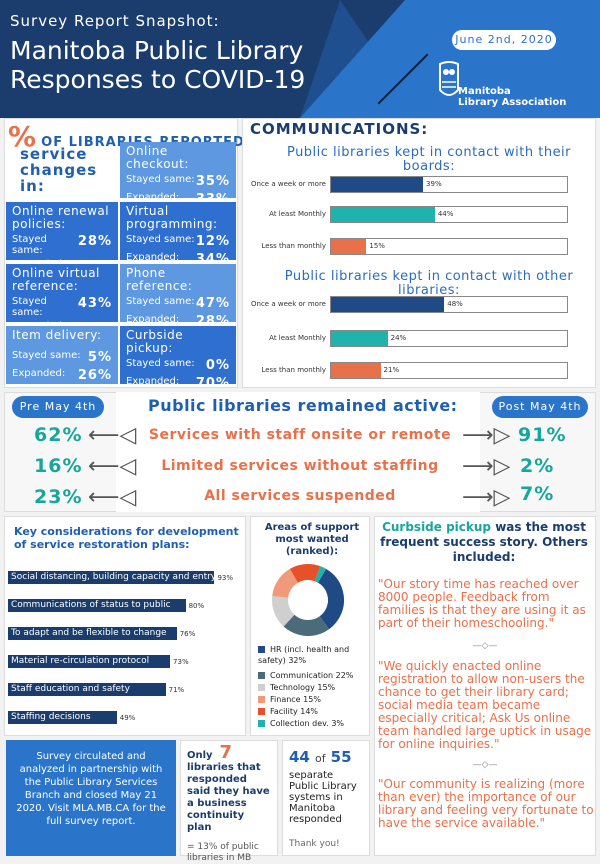 This screenshot has height=864, width=600. What do you see at coordinates (87, 689) in the screenshot?
I see `consideration-bar: Staff education and safety` at bounding box center [87, 689].